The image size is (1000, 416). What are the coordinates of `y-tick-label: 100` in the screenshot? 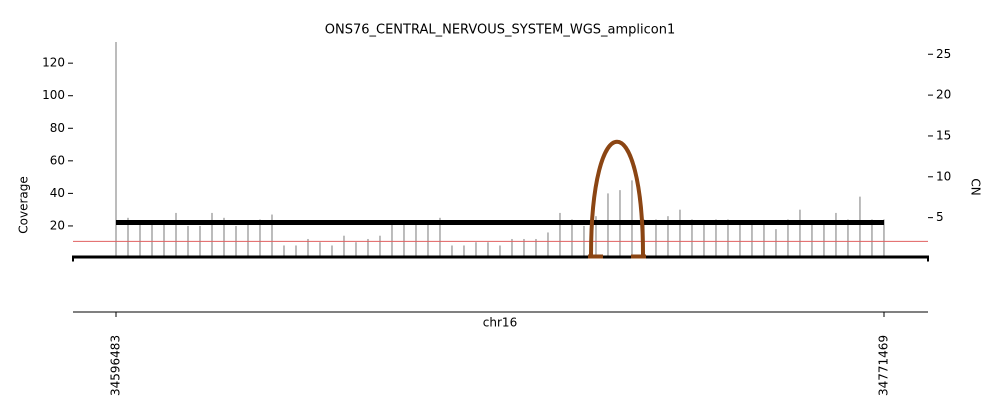 It's located at (53, 95).